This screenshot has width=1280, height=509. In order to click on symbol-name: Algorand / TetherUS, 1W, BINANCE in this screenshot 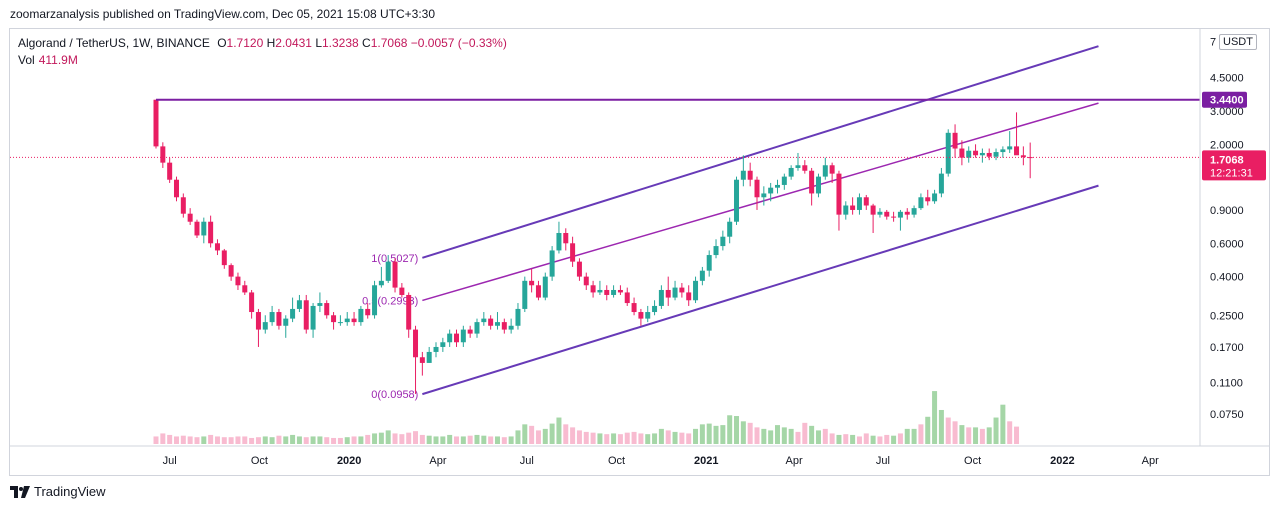, I will do `click(114, 43)`.